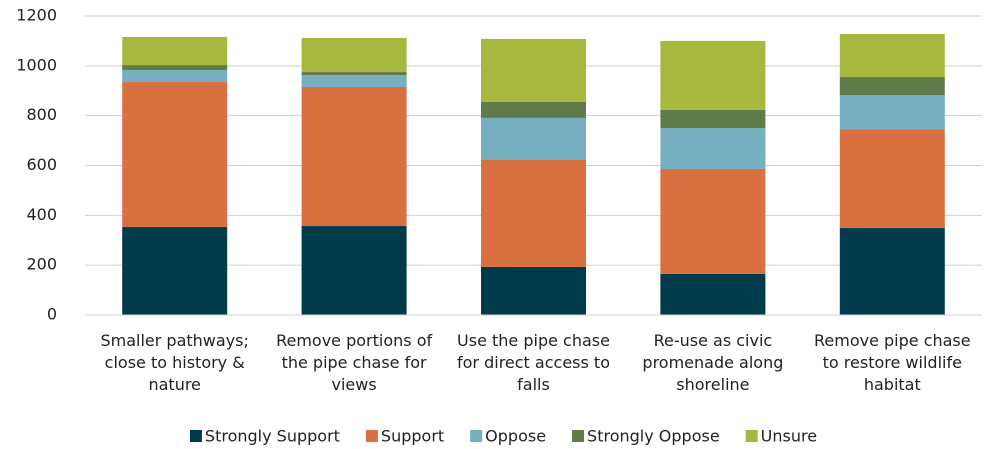  What do you see at coordinates (653, 436) in the screenshot?
I see `legend-label: Strongly Oppose` at bounding box center [653, 436].